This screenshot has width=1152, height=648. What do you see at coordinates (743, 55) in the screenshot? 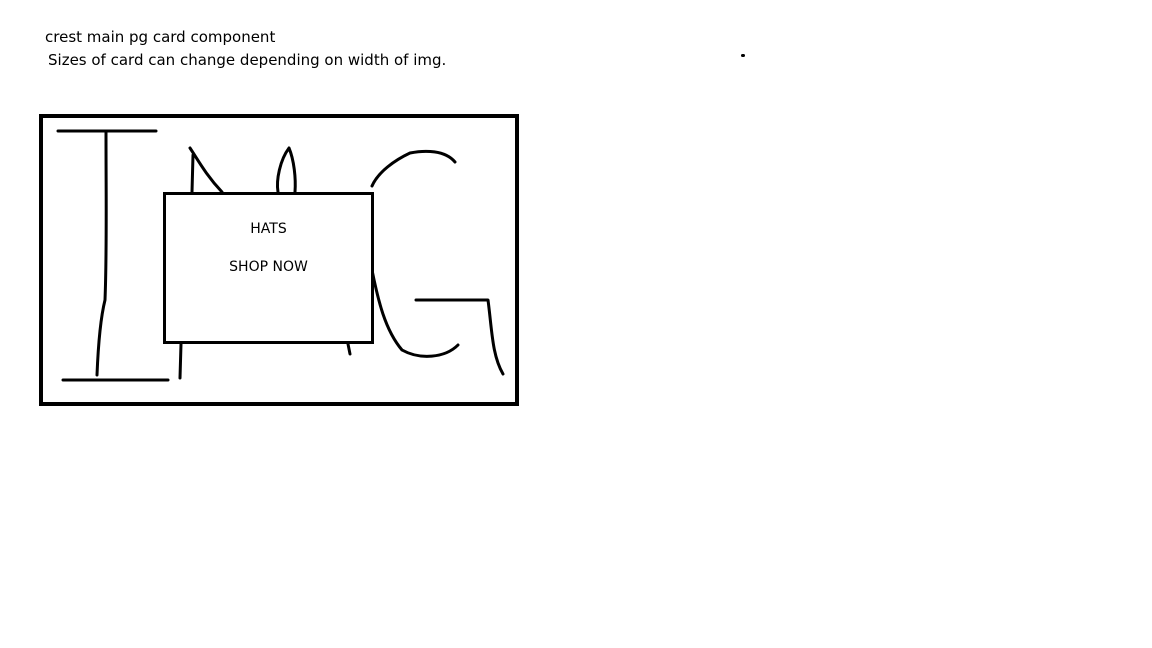
I see `stray-mark` at bounding box center [743, 55].